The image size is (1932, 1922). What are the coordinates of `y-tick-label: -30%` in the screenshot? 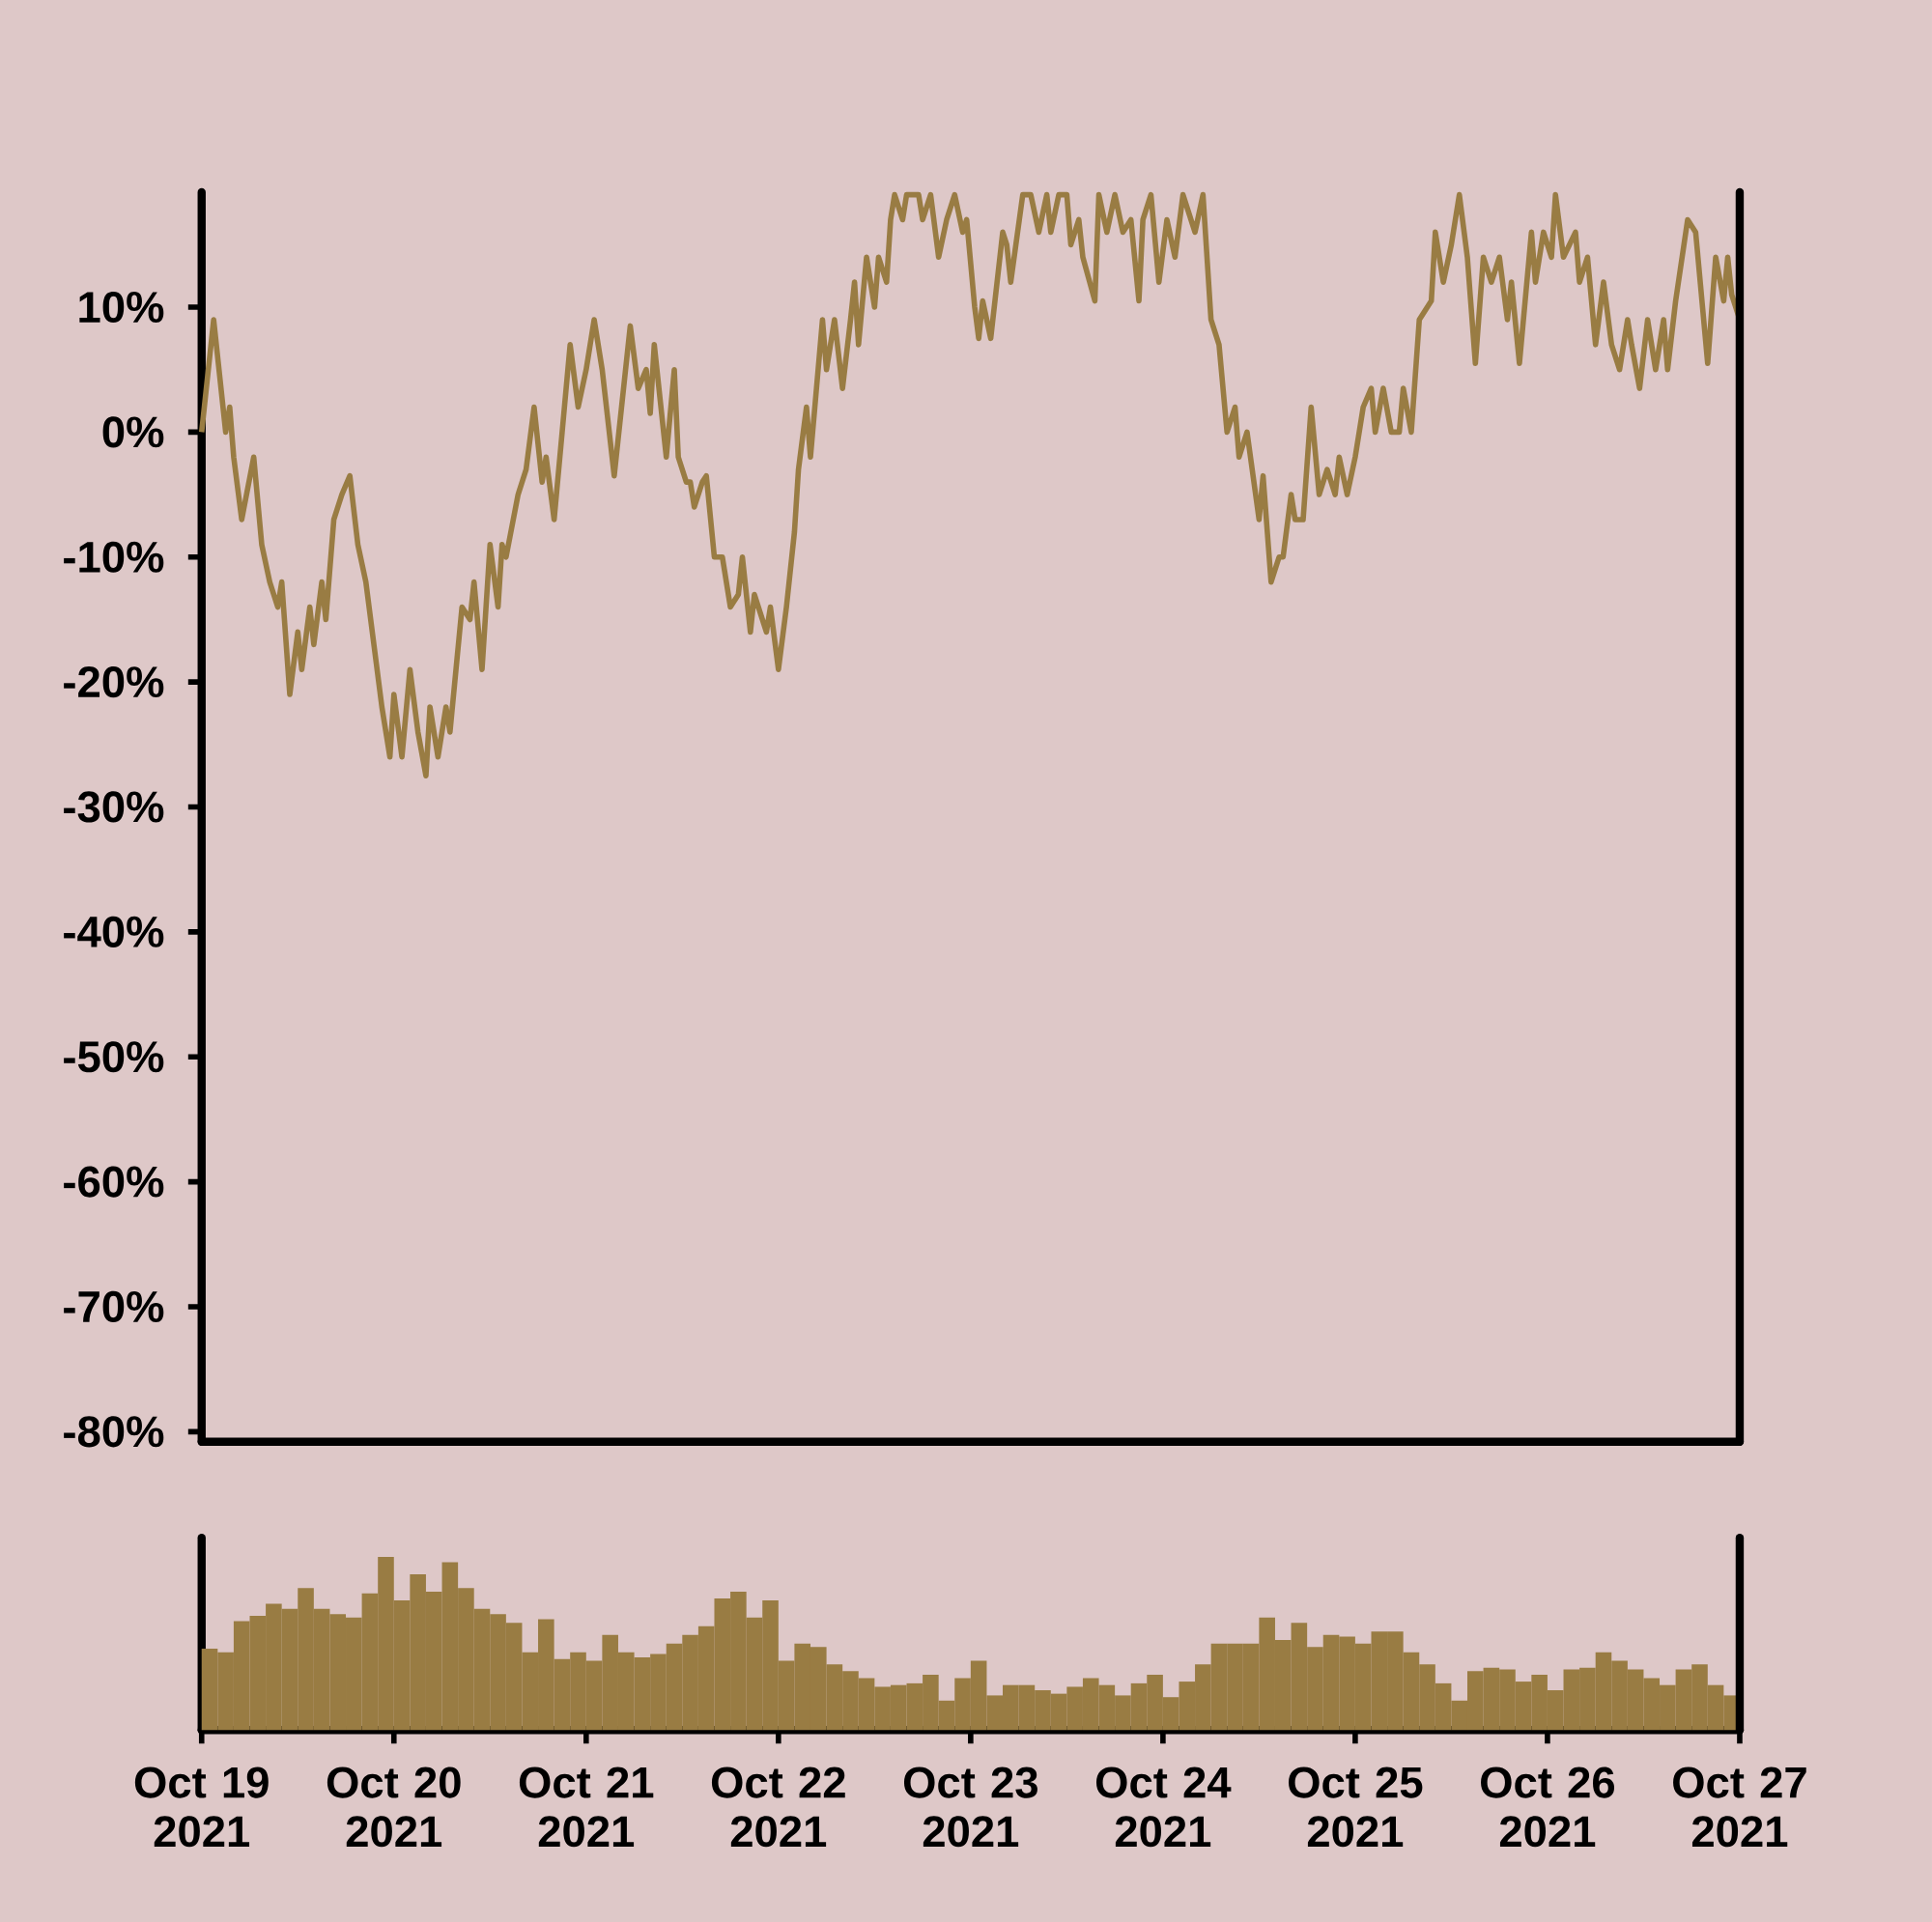 It's located at (114, 807).